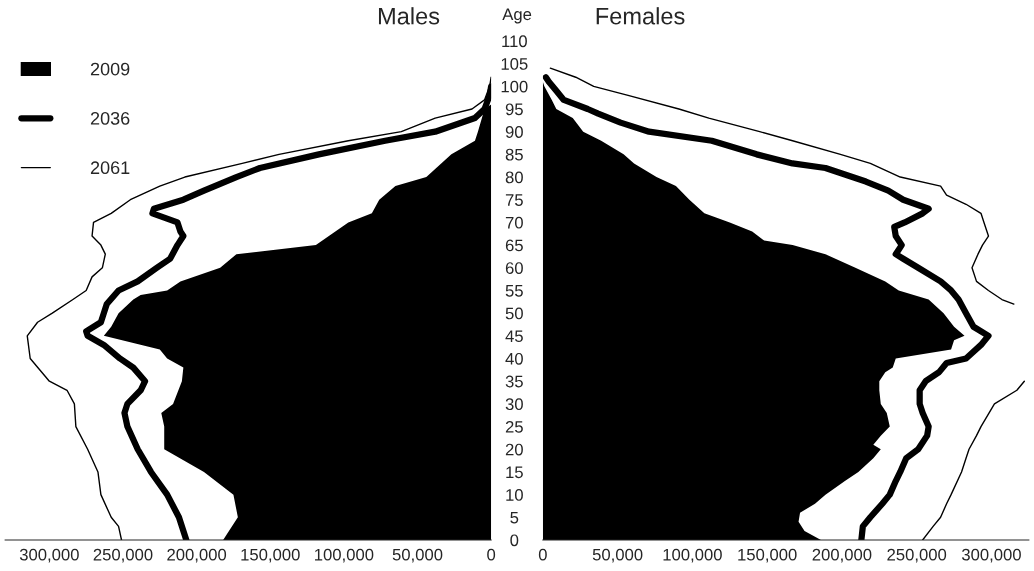 Image resolution: width=1034 pixels, height=571 pixels. I want to click on y-tick-label: 85, so click(514, 154).